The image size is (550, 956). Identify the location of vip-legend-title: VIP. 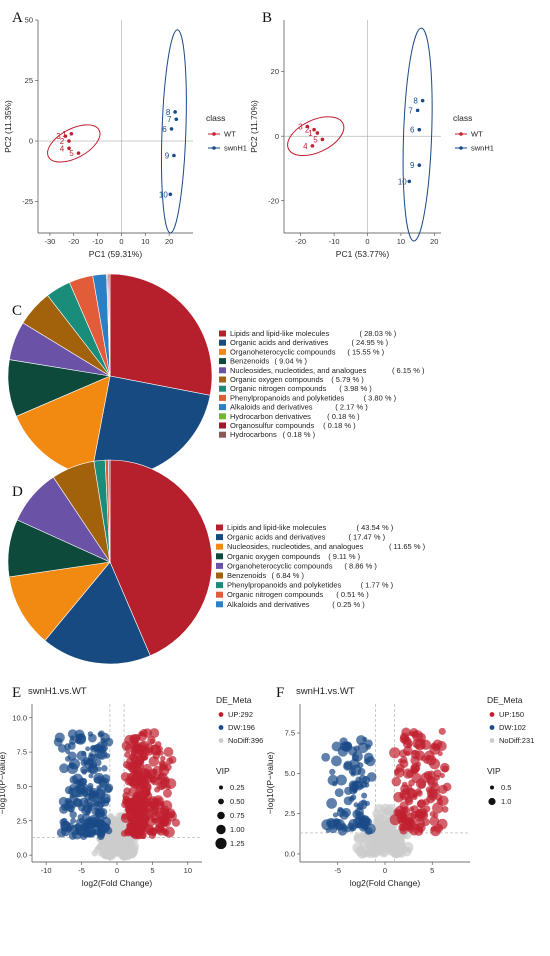
(223, 771).